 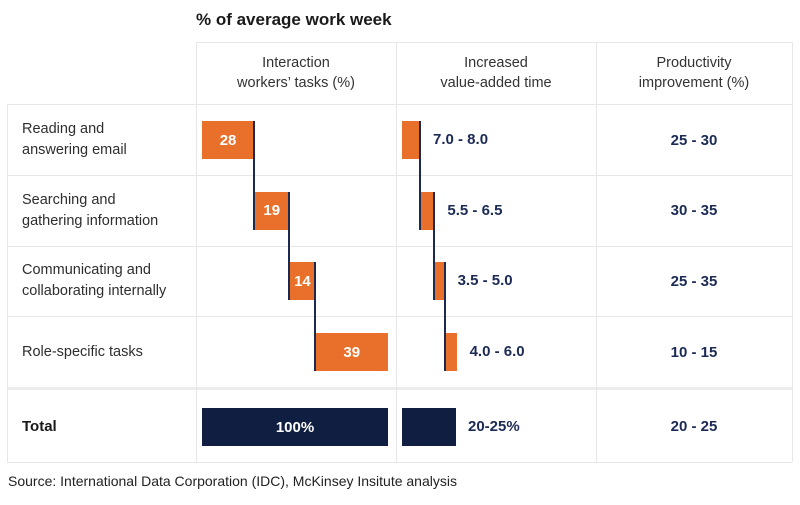 I want to click on row-label-line: Role-specific tasks, so click(x=82, y=351).